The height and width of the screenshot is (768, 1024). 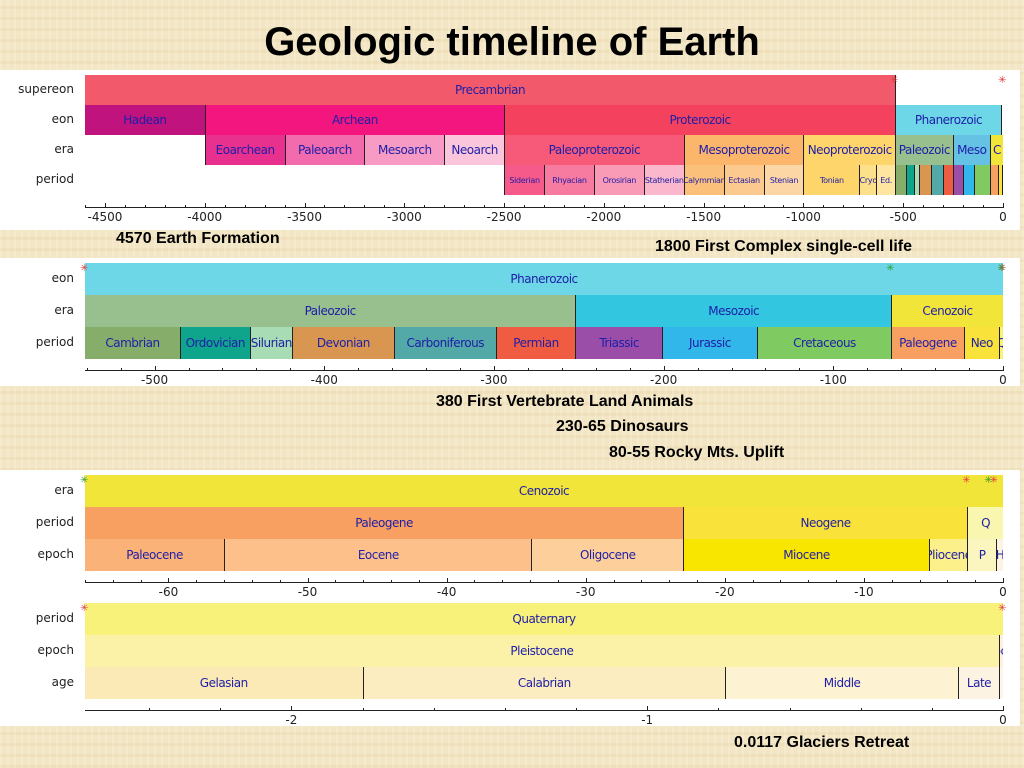 What do you see at coordinates (594, 150) in the screenshot?
I see `segment-paleoproterozoic: Paleoproterozoic` at bounding box center [594, 150].